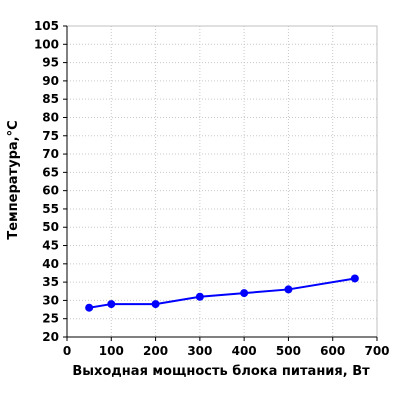 The width and height of the screenshot is (400, 400). I want to click on series-layer, so click(222, 293).